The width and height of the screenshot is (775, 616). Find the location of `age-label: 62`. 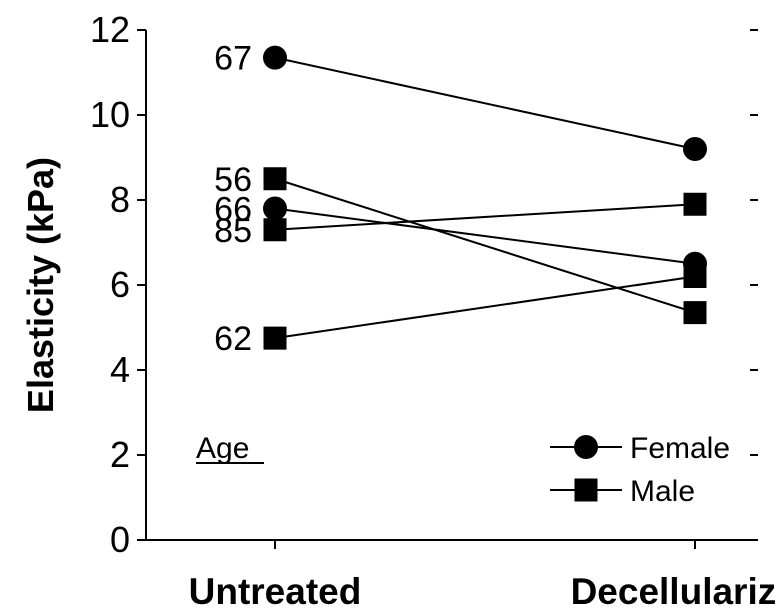

age-label: 62 is located at coordinates (233, 339).